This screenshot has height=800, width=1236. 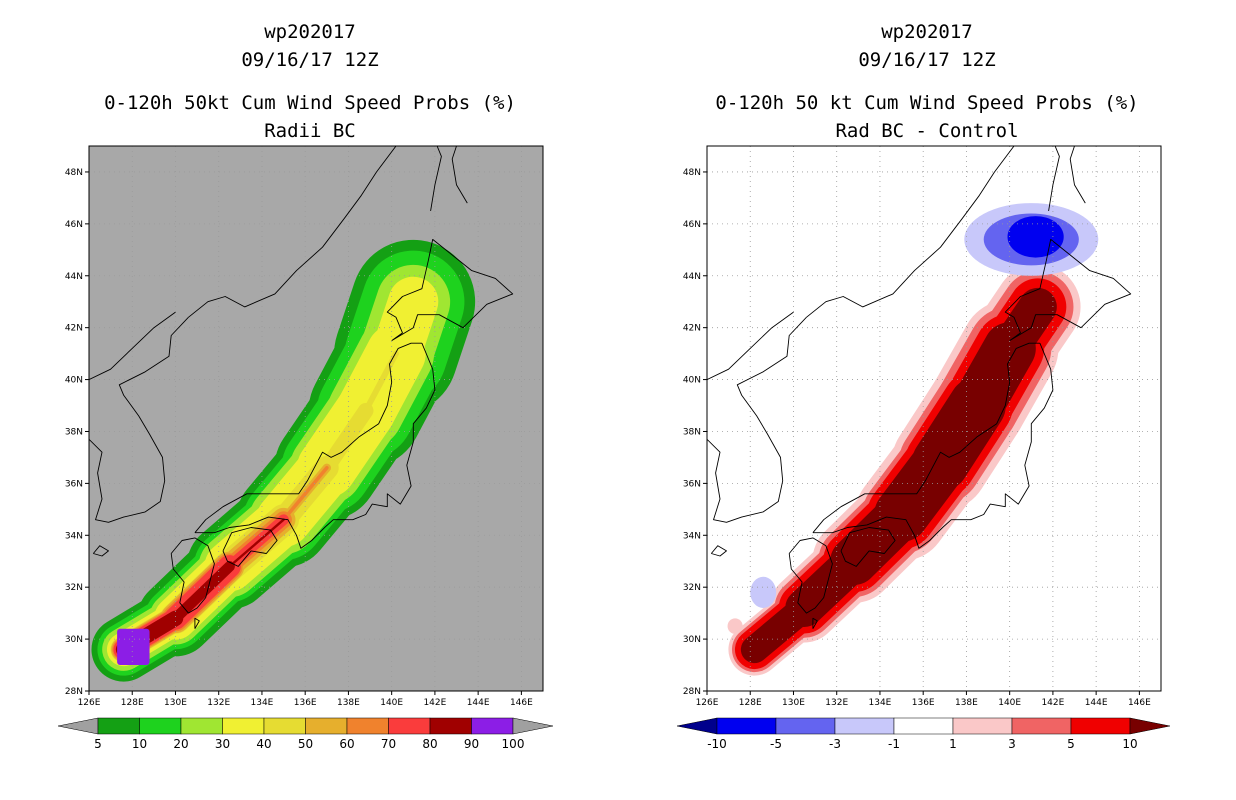 I want to click on colorbar-label: 100, so click(x=513, y=744).